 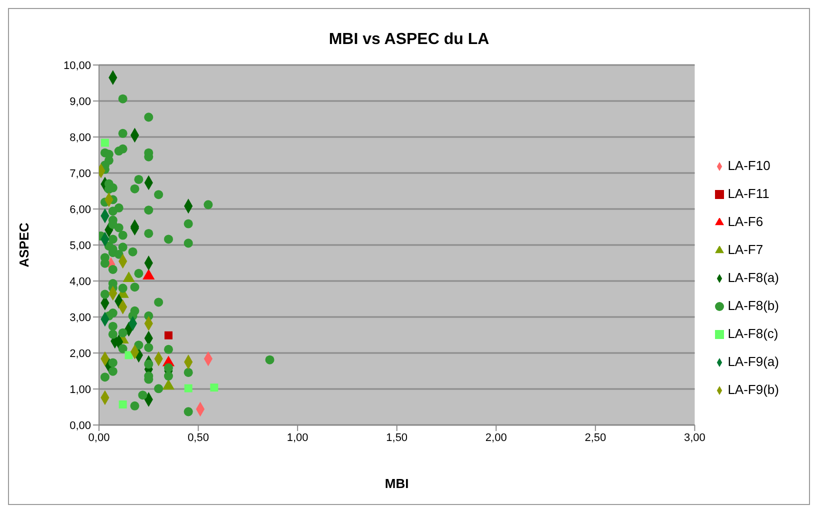 What do you see at coordinates (80, 318) in the screenshot?
I see `y-tick-label: 3,00` at bounding box center [80, 318].